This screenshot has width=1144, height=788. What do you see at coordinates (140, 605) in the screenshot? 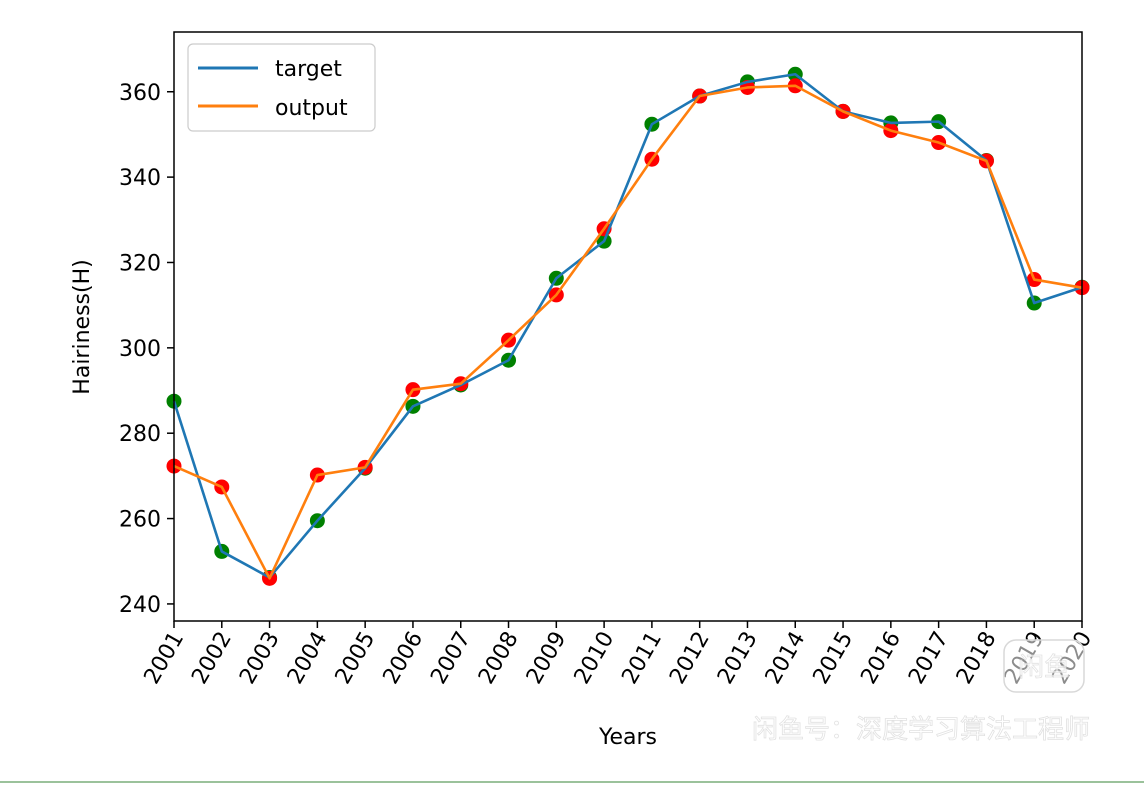
I see `y-tick-label: 240` at bounding box center [140, 605].